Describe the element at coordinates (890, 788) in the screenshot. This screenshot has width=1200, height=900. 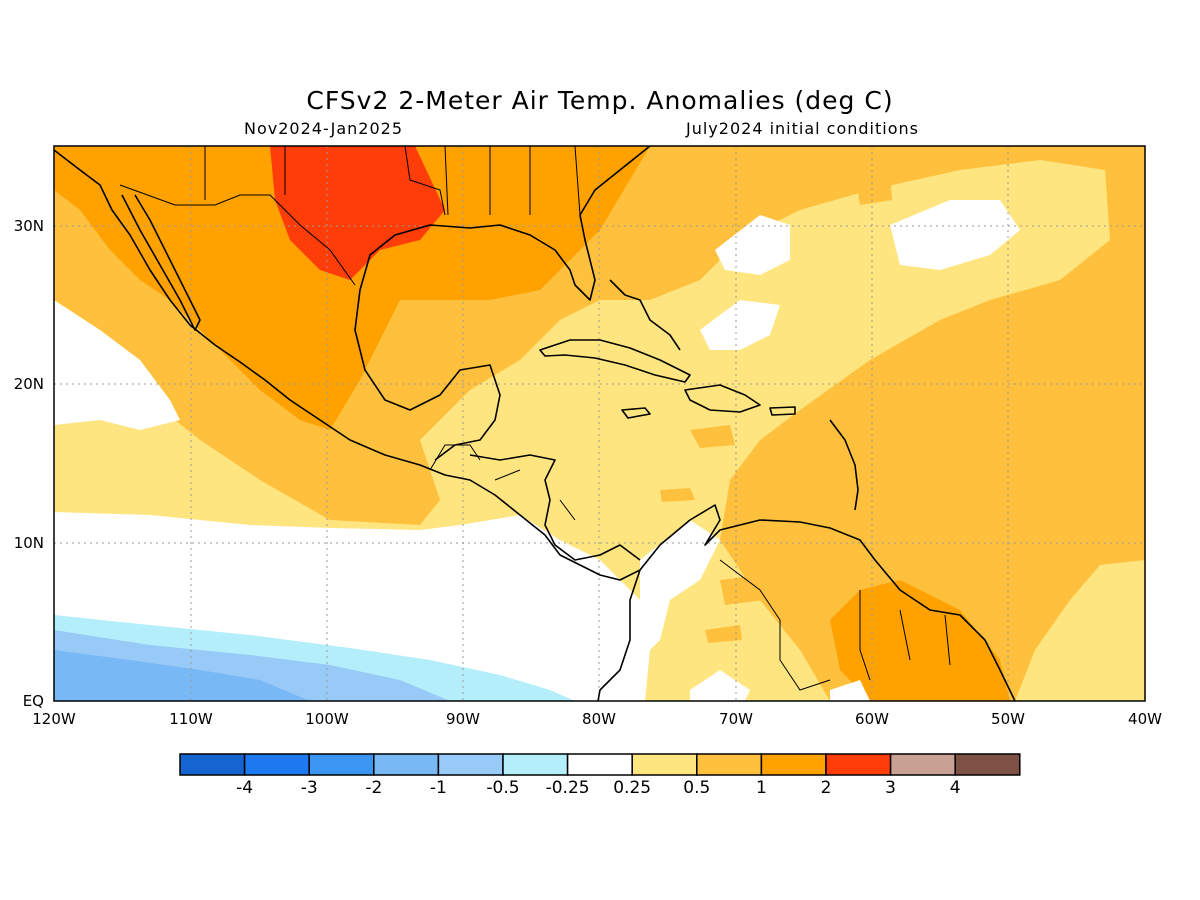
I see `colorbar-label: 3` at that location.